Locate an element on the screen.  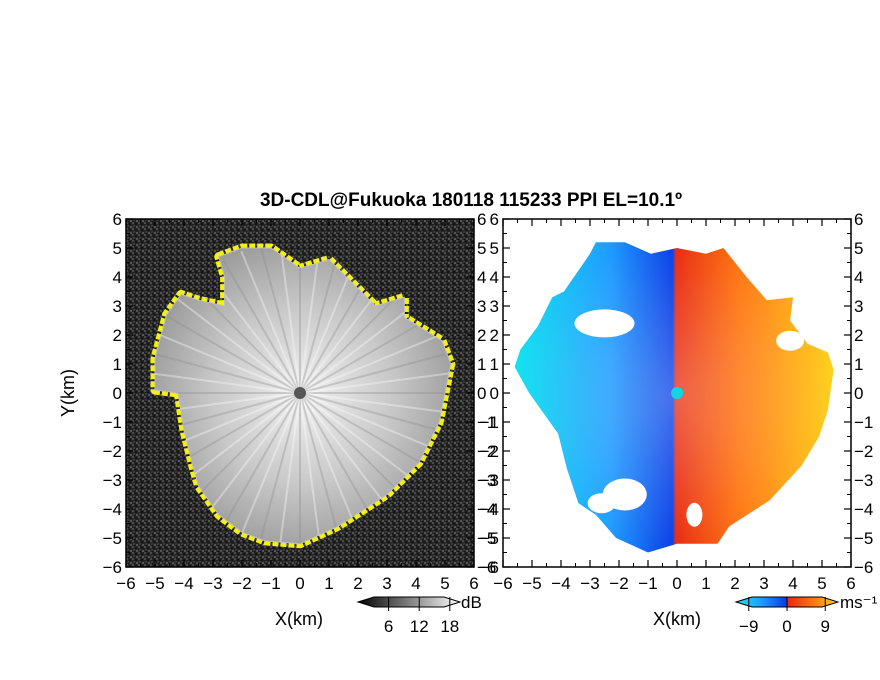
reflectivity-ytick-label-right: 1 is located at coordinates (481, 364).